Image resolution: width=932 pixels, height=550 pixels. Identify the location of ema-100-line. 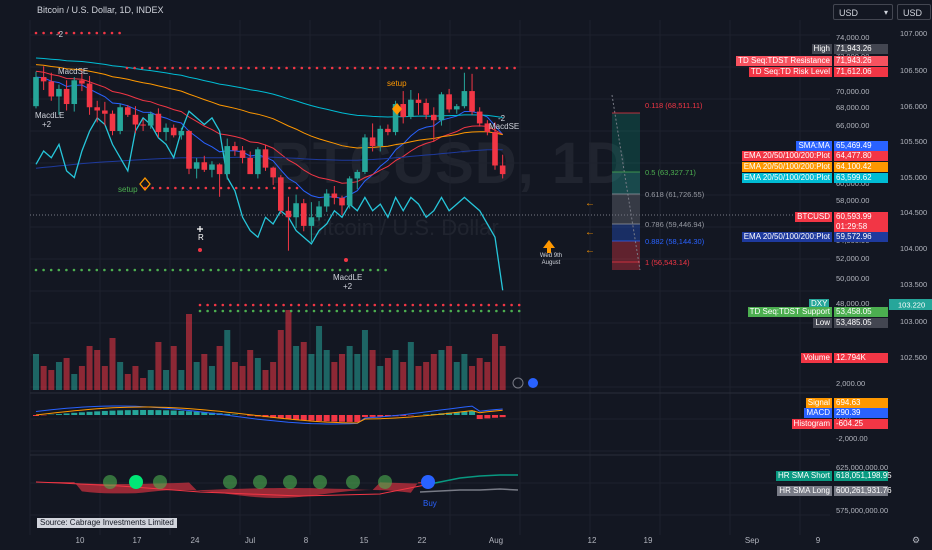
(269, 87).